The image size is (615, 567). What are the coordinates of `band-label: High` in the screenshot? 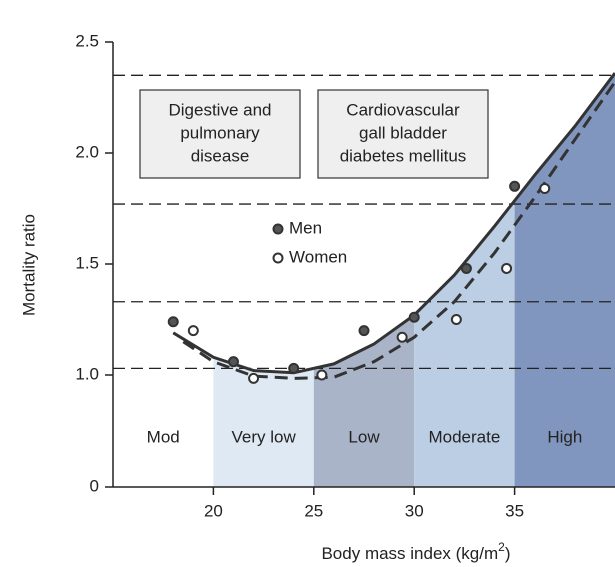 It's located at (564, 436).